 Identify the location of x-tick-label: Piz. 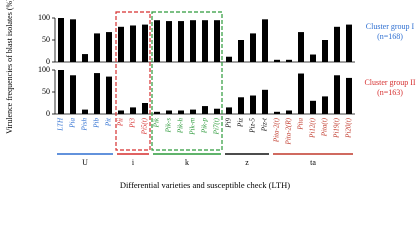
(241, 123).